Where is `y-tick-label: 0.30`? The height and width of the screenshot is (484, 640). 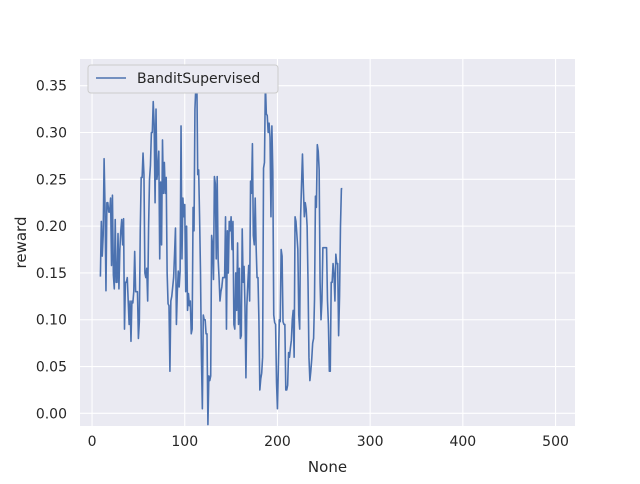 y-tick-label: 0.30 is located at coordinates (51, 133).